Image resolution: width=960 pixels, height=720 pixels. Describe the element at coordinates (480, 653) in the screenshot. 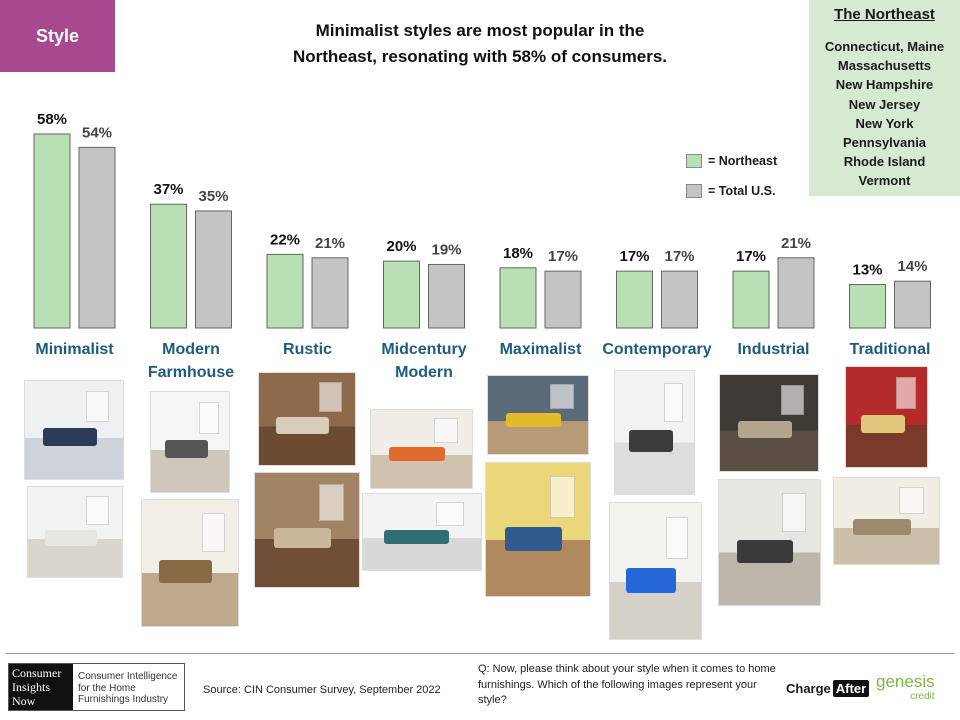

I see `footer-divider` at that location.